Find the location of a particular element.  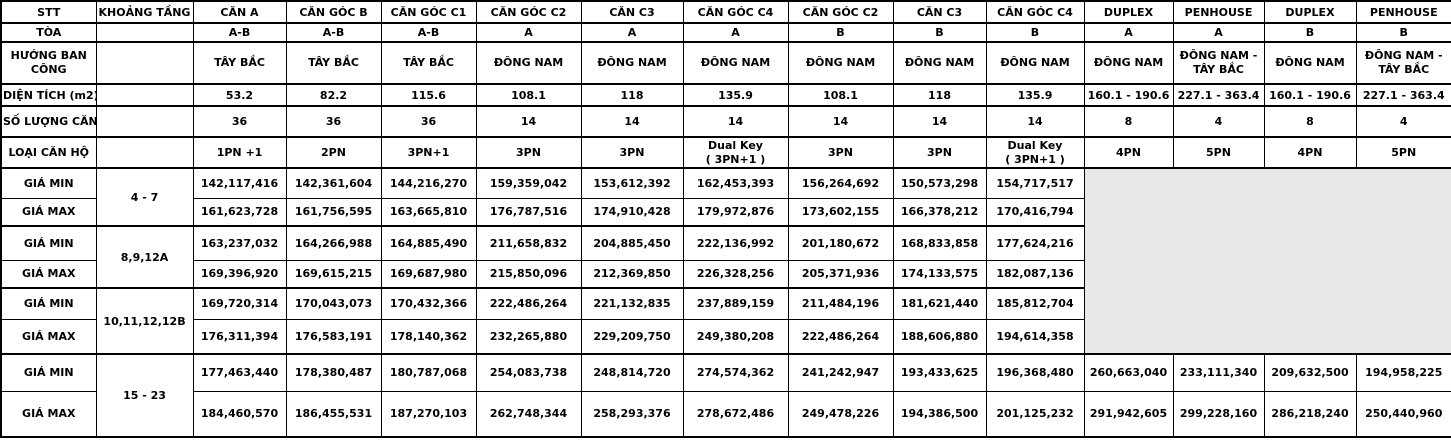

price-min-cell: 204,885,450 is located at coordinates (632, 243).